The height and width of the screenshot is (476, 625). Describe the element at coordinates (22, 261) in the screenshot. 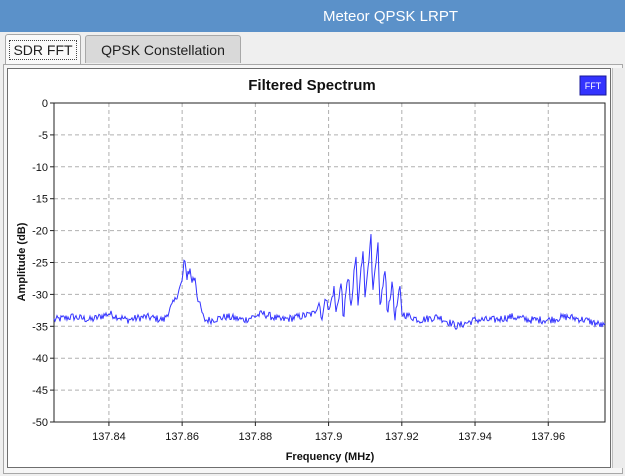

I see `y-axis-label: Amplitude (dB)` at that location.